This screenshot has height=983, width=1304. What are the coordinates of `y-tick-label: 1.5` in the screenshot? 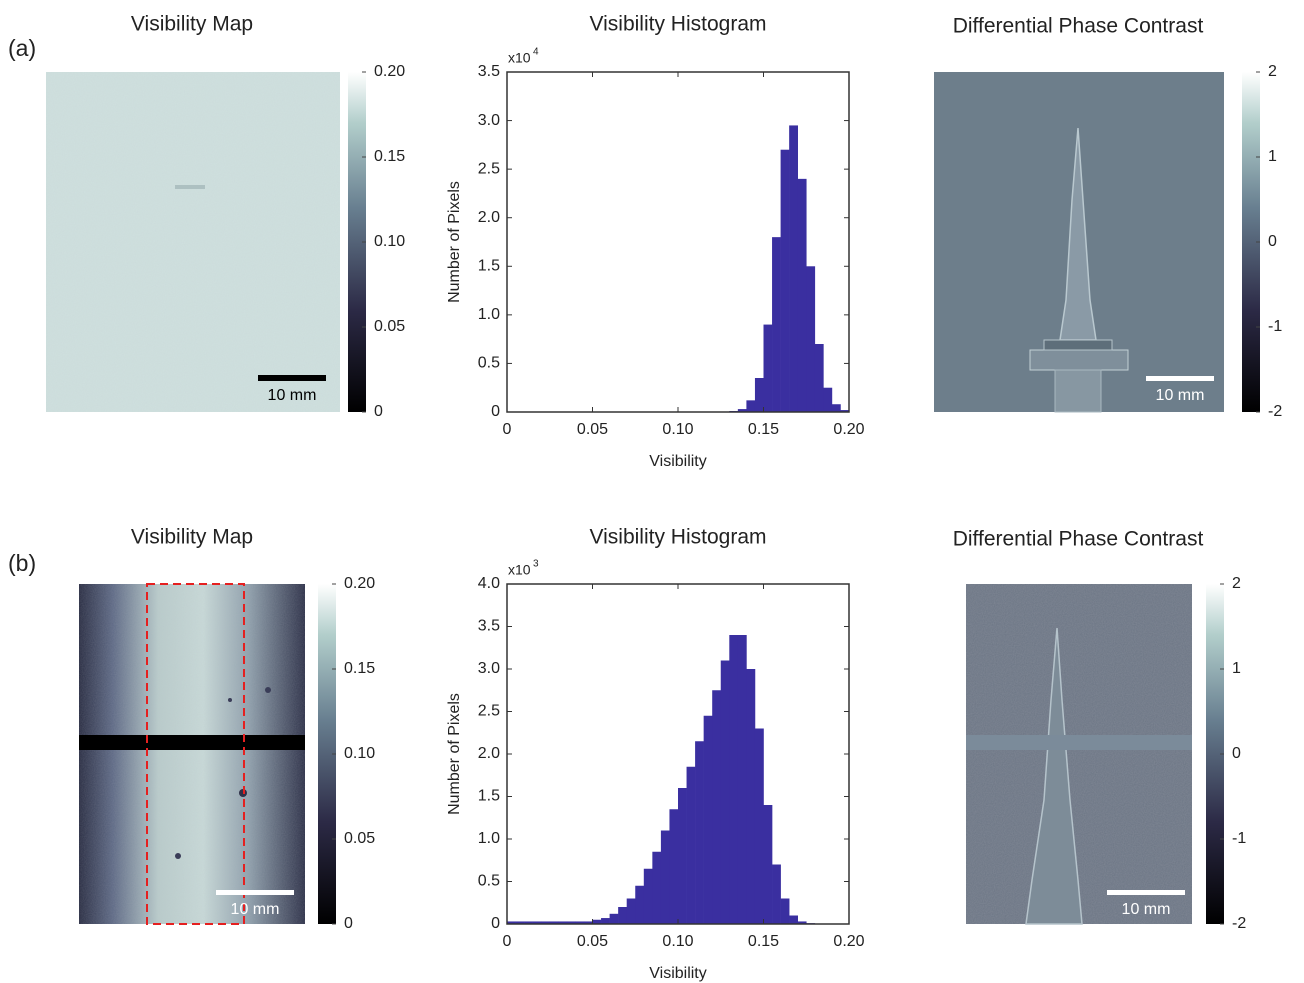 It's located at (489, 796).